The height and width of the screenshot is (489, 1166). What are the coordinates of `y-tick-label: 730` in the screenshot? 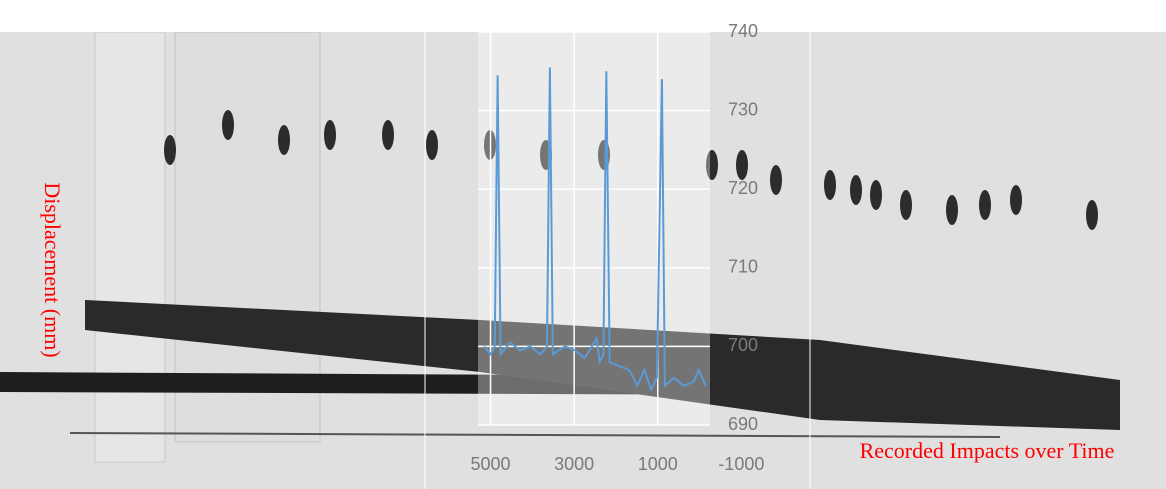 It's located at (743, 109).